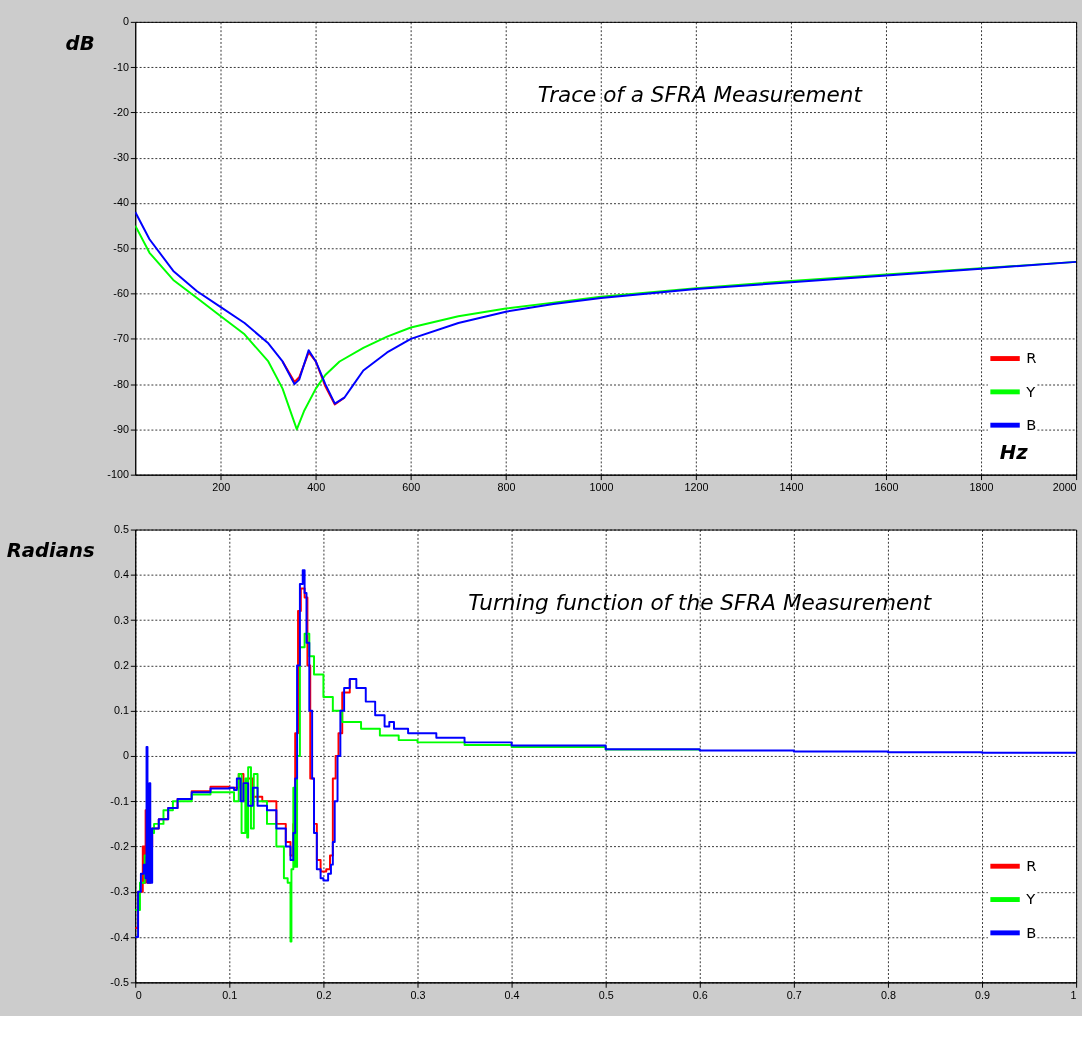  Describe the element at coordinates (700, 602) in the screenshot. I see `text: Turning function of the SFRA Measurement` at that location.